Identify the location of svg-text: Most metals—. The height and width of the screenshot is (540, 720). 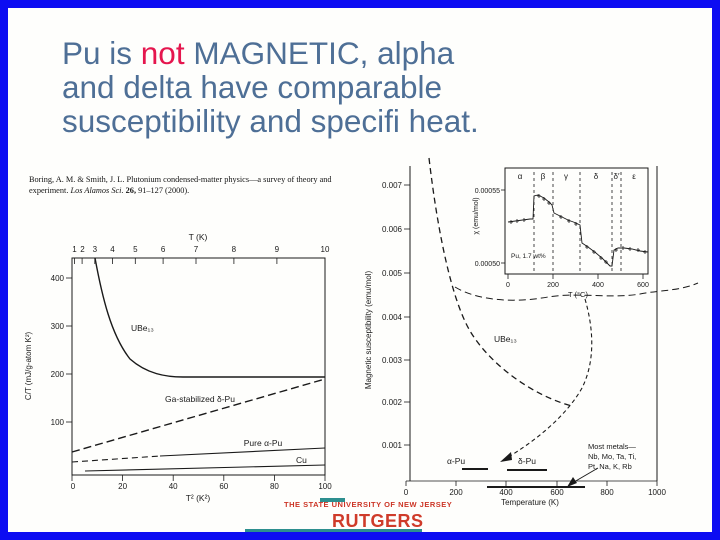
(612, 446).